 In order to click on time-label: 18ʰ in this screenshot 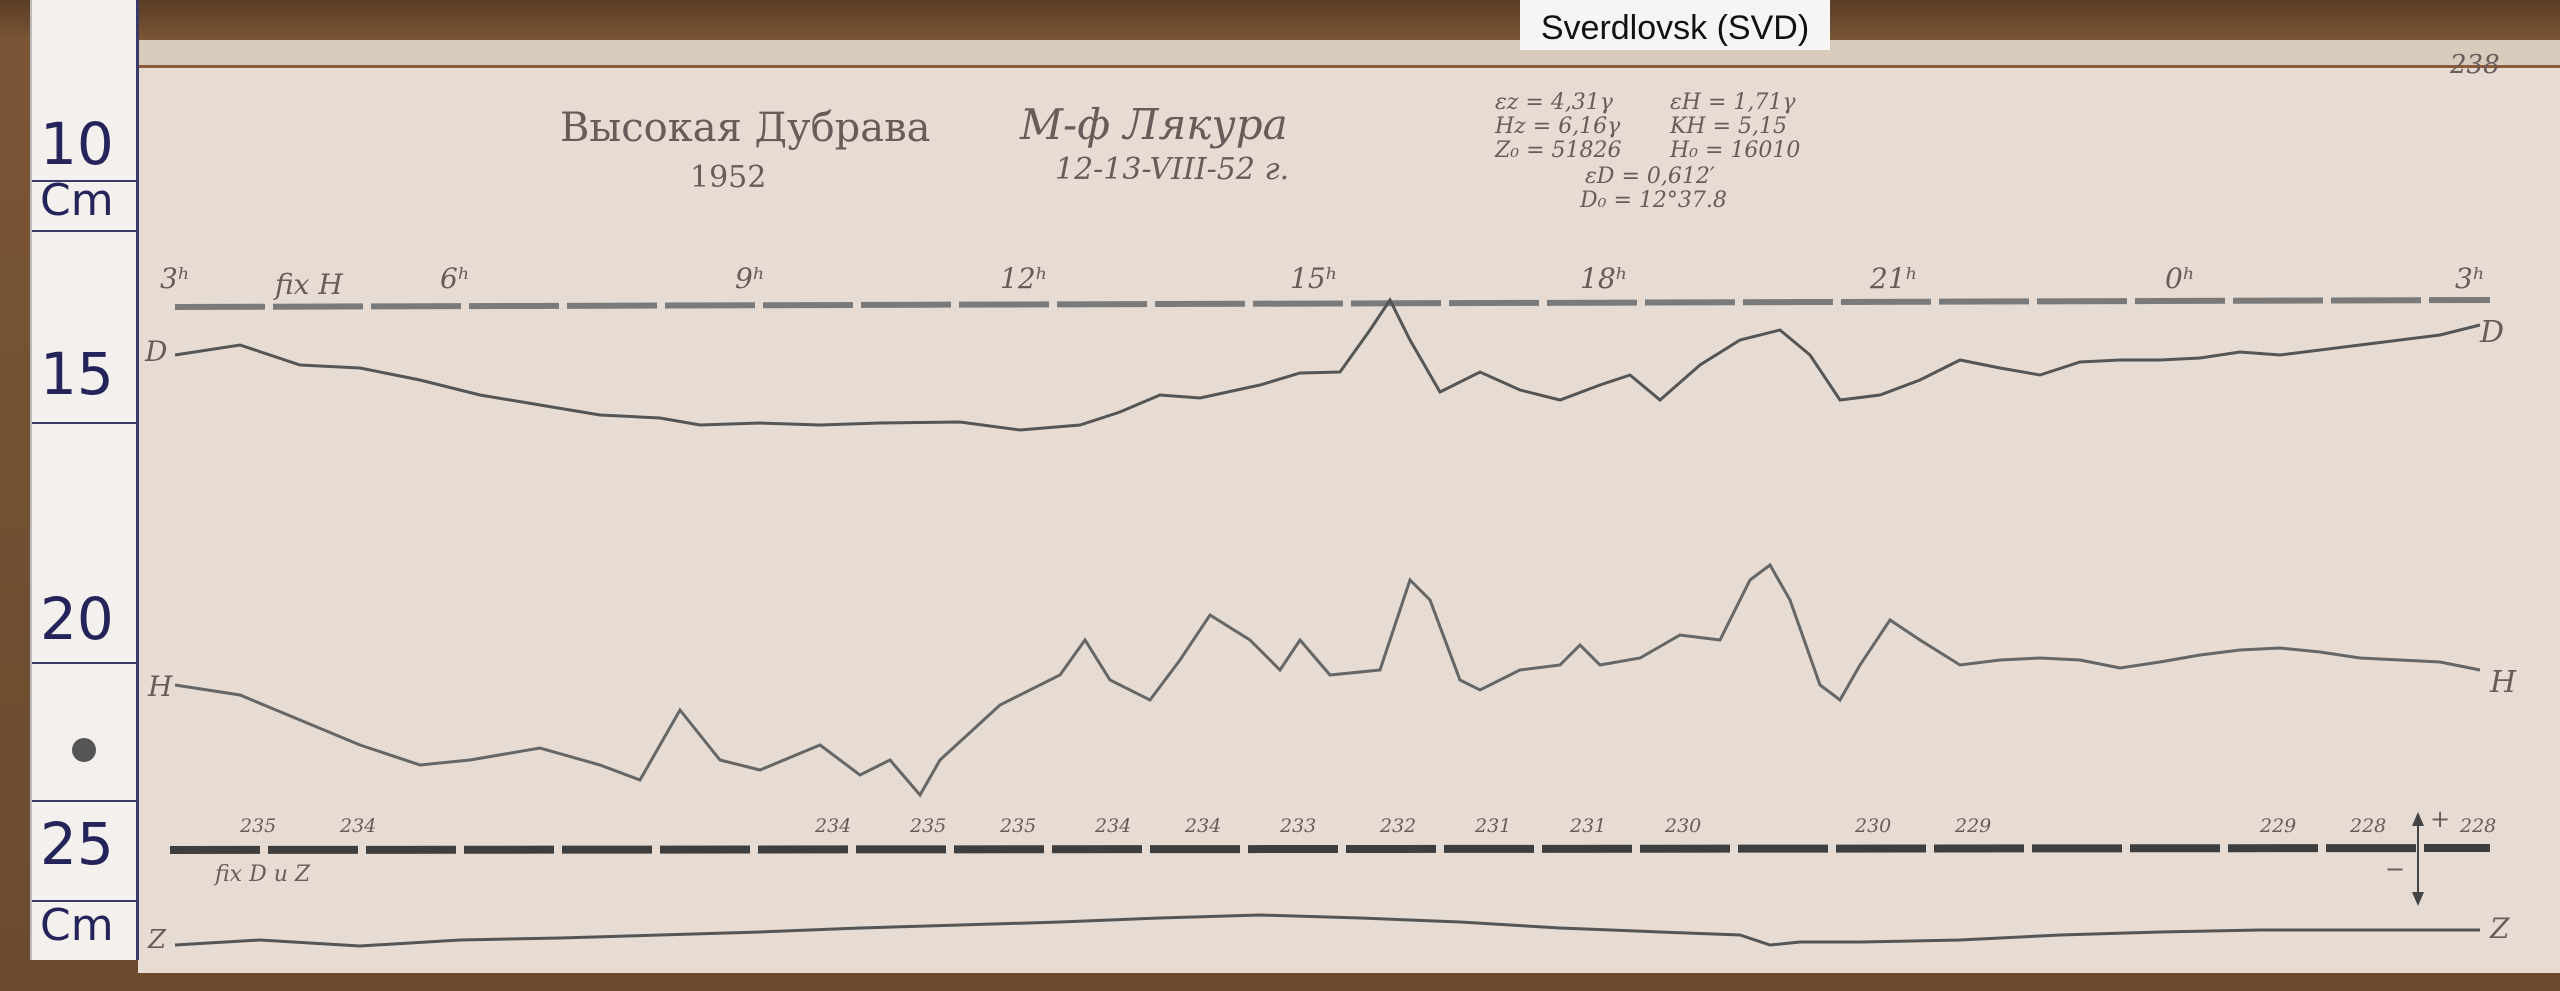, I will do `click(1604, 278)`.